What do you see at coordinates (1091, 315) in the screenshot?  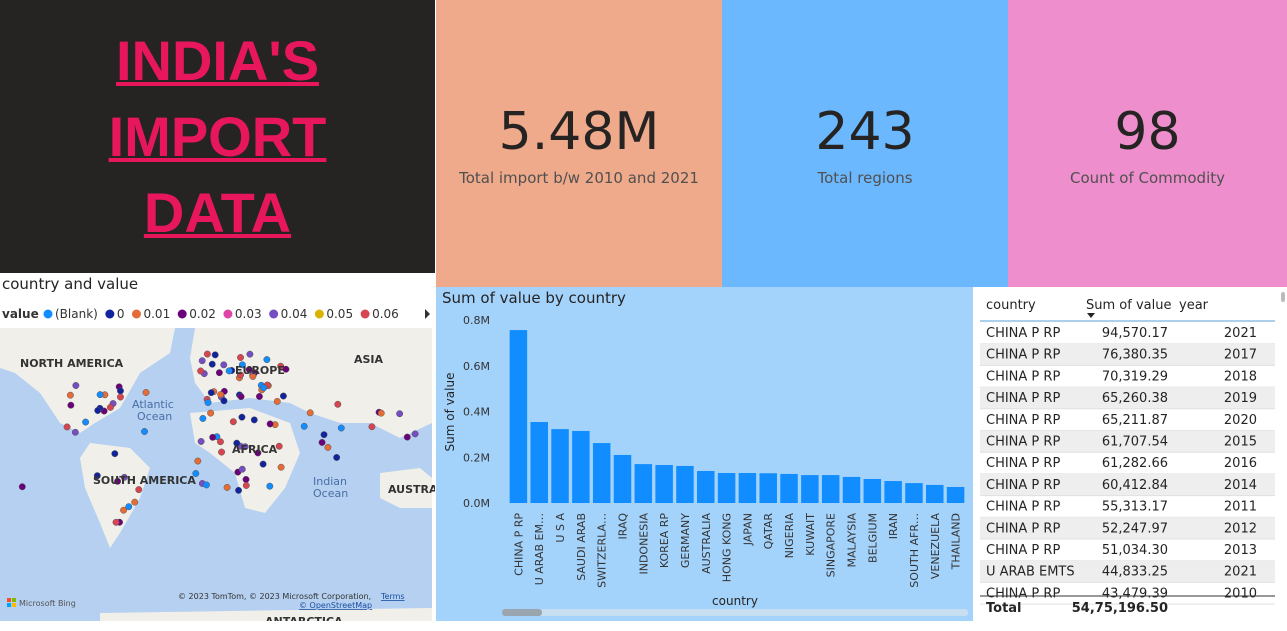 I see `sort-icon` at bounding box center [1091, 315].